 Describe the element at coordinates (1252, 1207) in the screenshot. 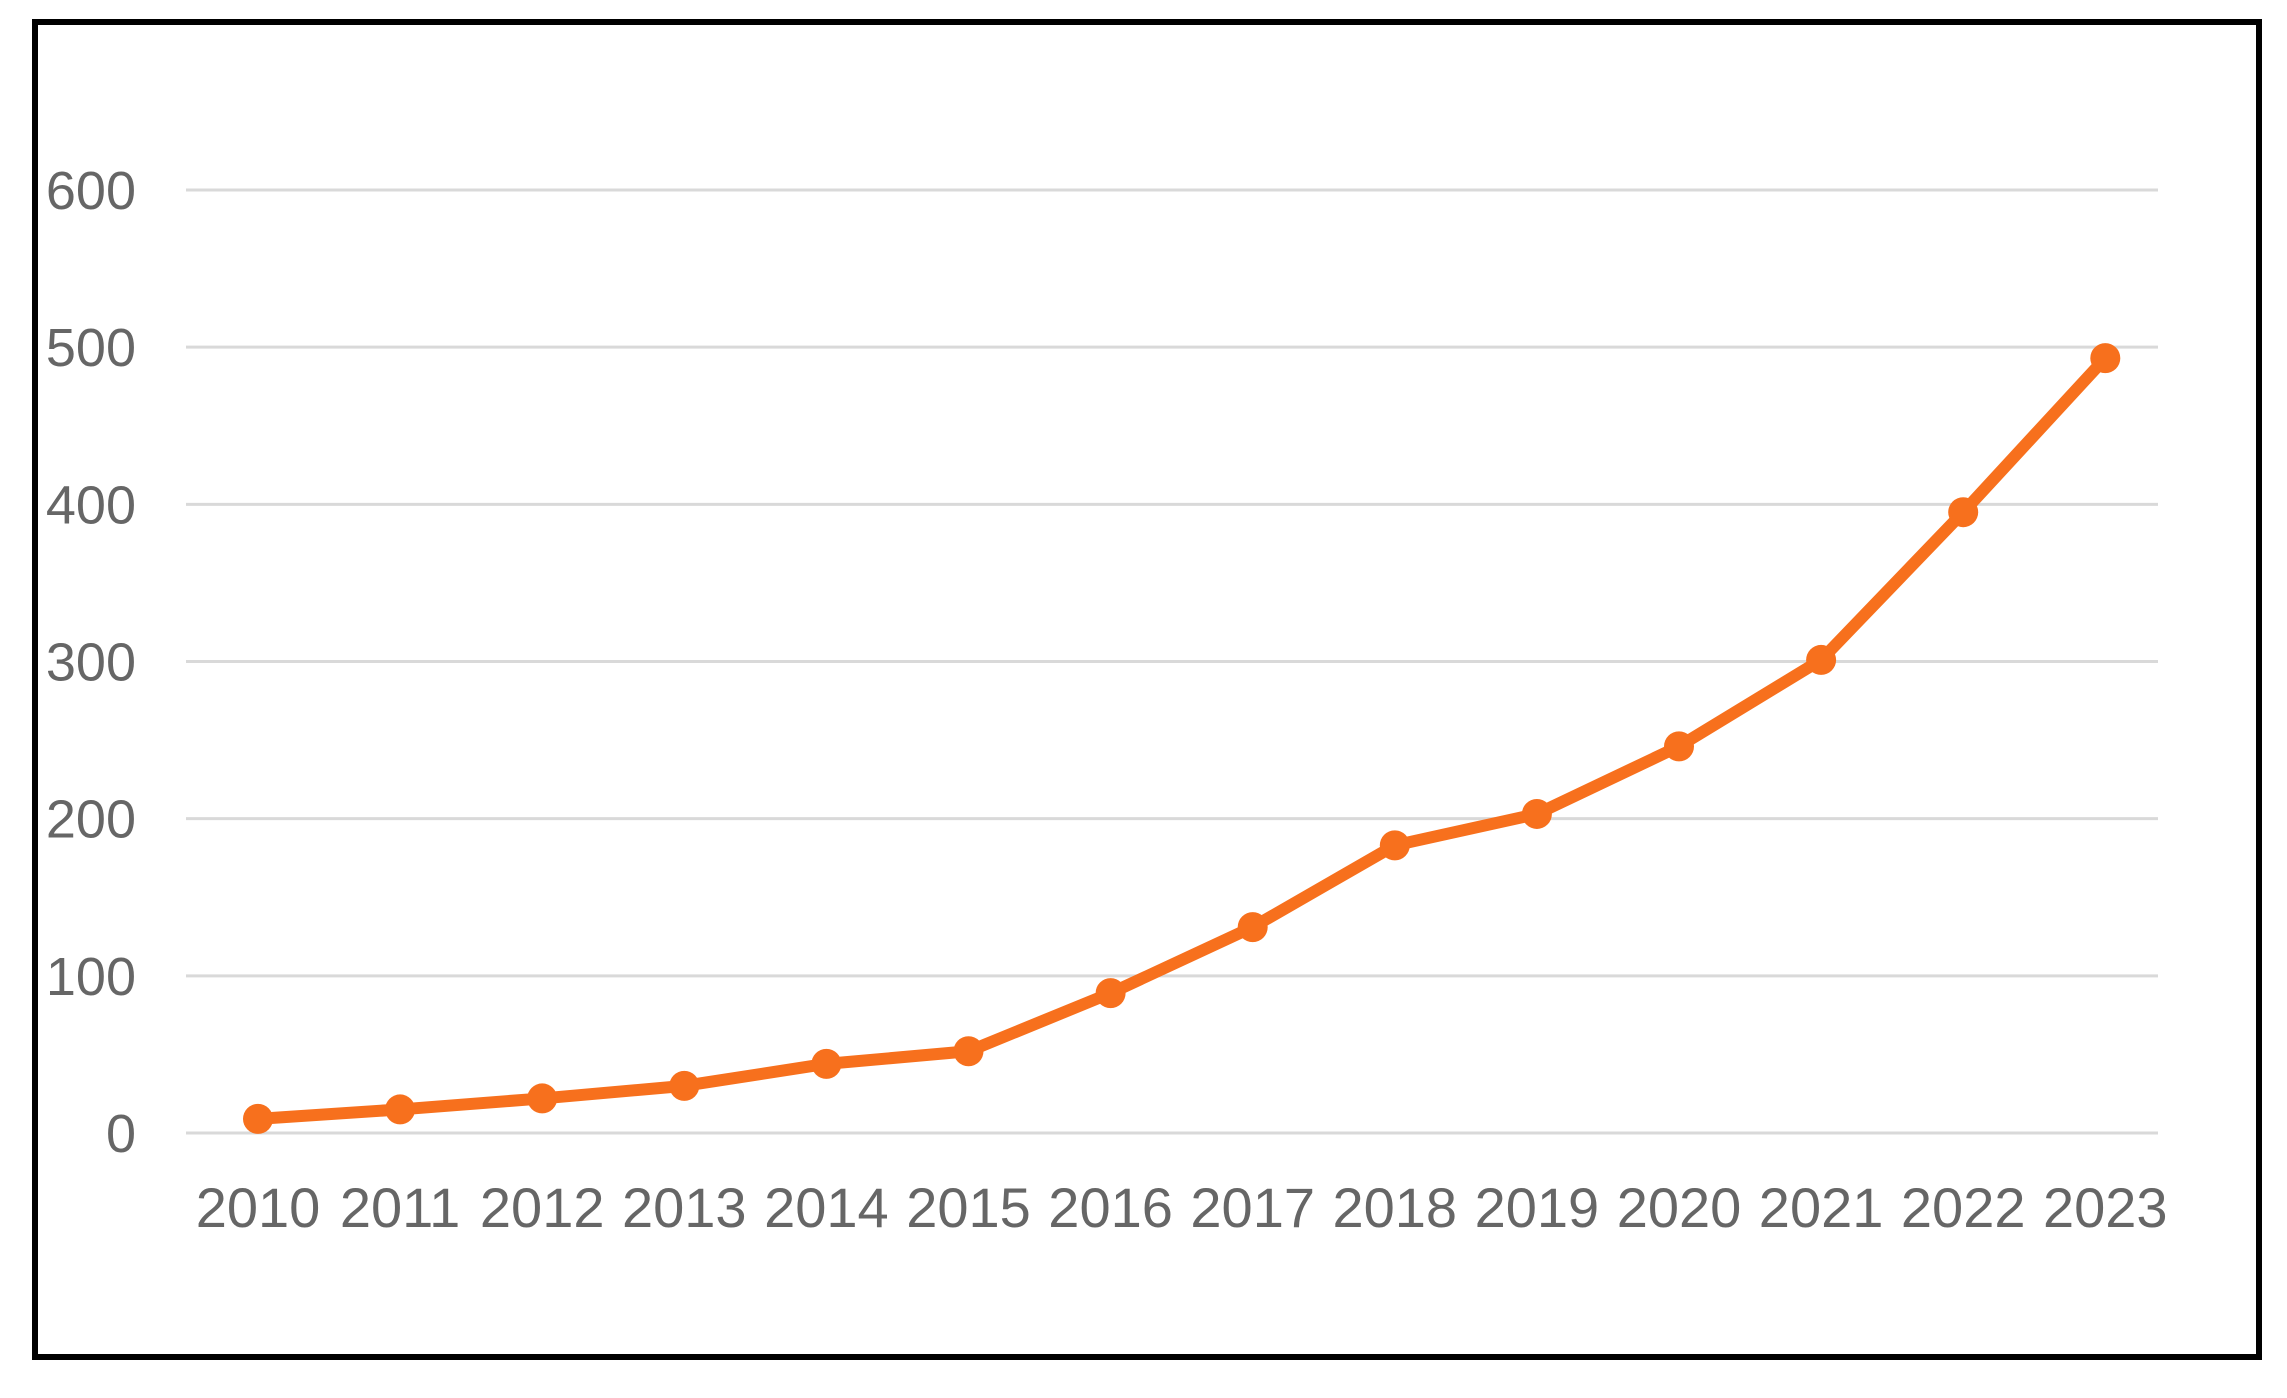

I see `x-axis-tick-label: 2017` at that location.